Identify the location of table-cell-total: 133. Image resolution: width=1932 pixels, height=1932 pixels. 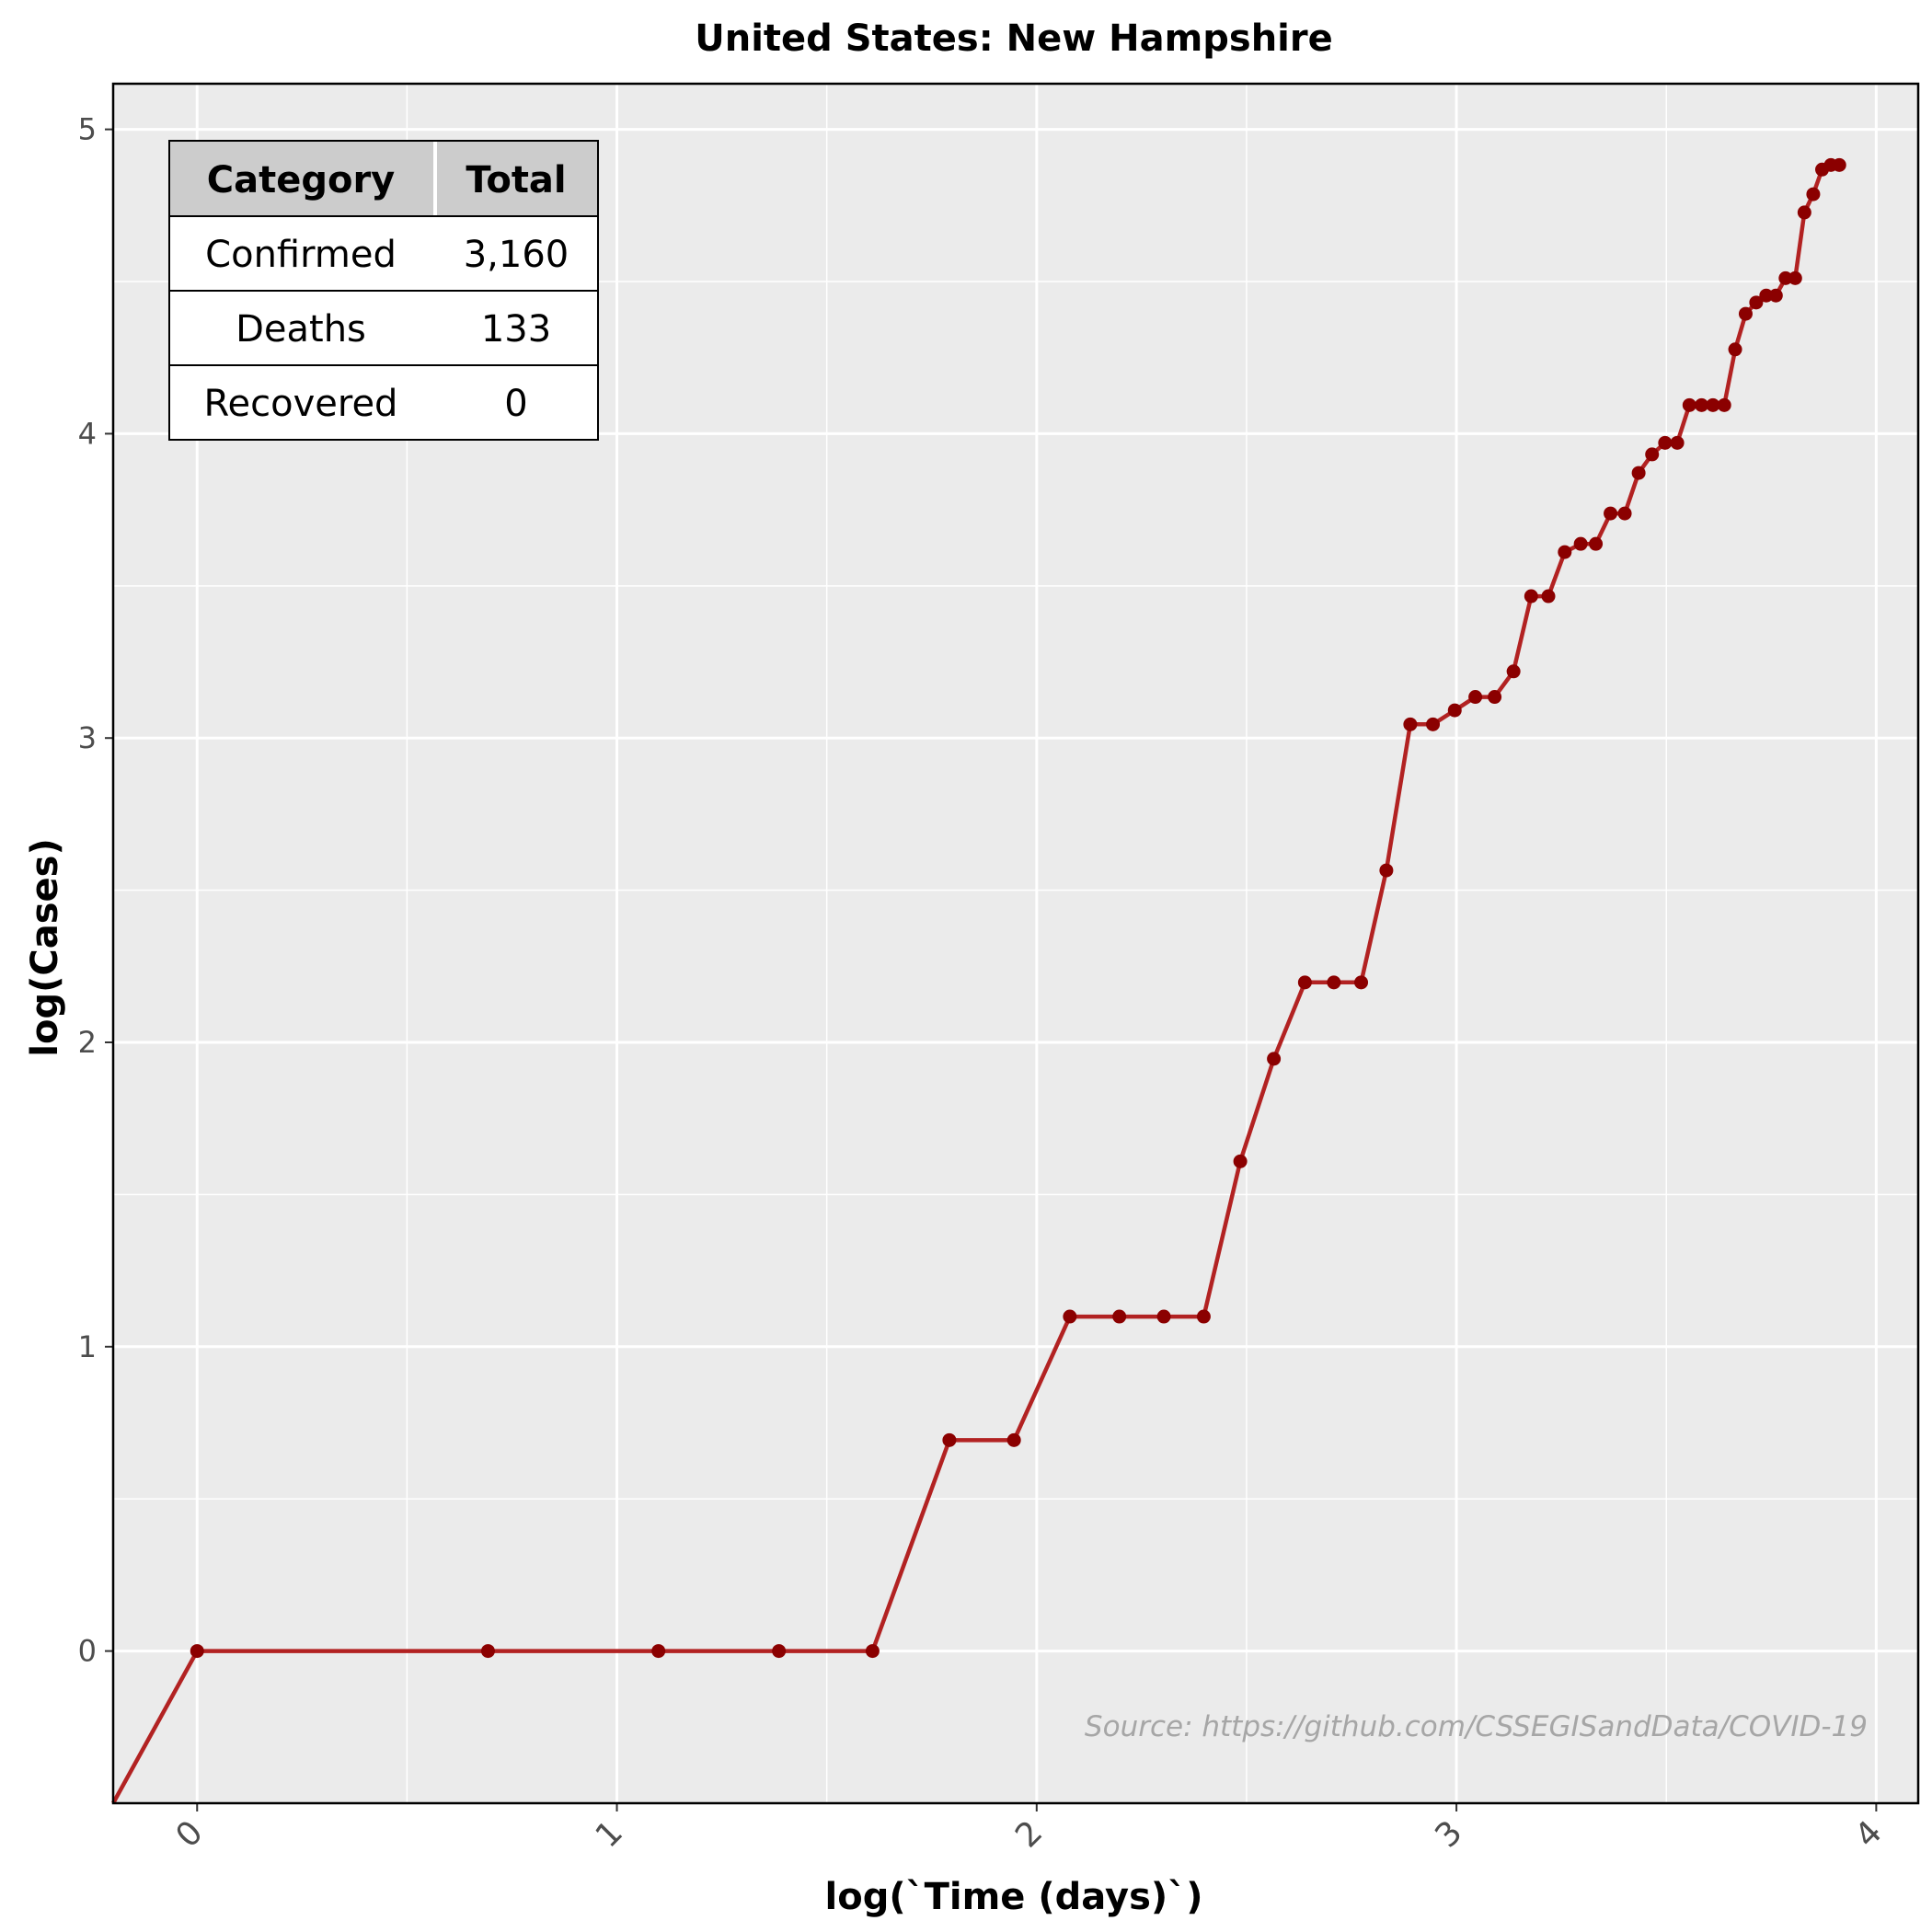
(516, 329).